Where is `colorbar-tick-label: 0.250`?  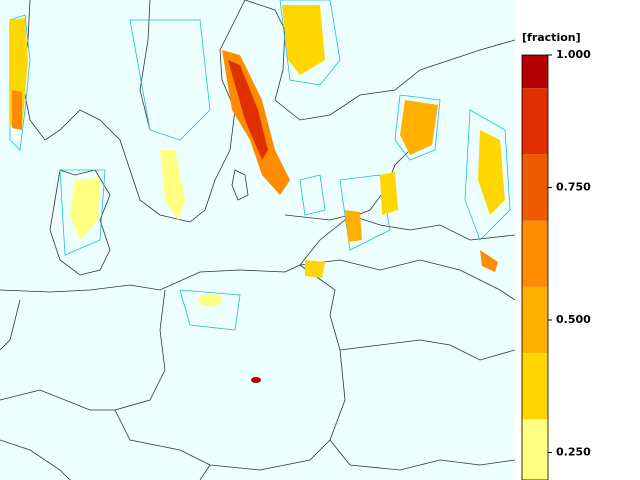
colorbar-tick-label: 0.250 is located at coordinates (573, 452).